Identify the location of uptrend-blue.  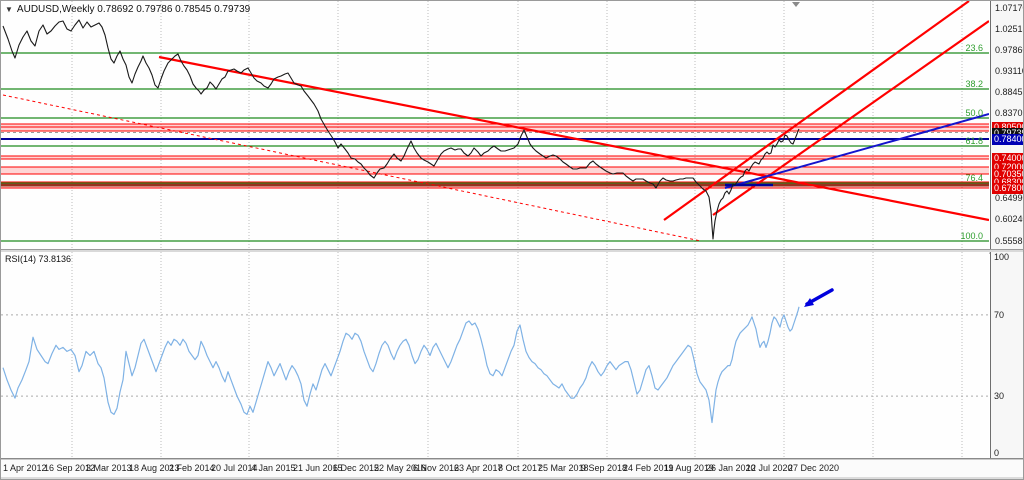
(856, 151).